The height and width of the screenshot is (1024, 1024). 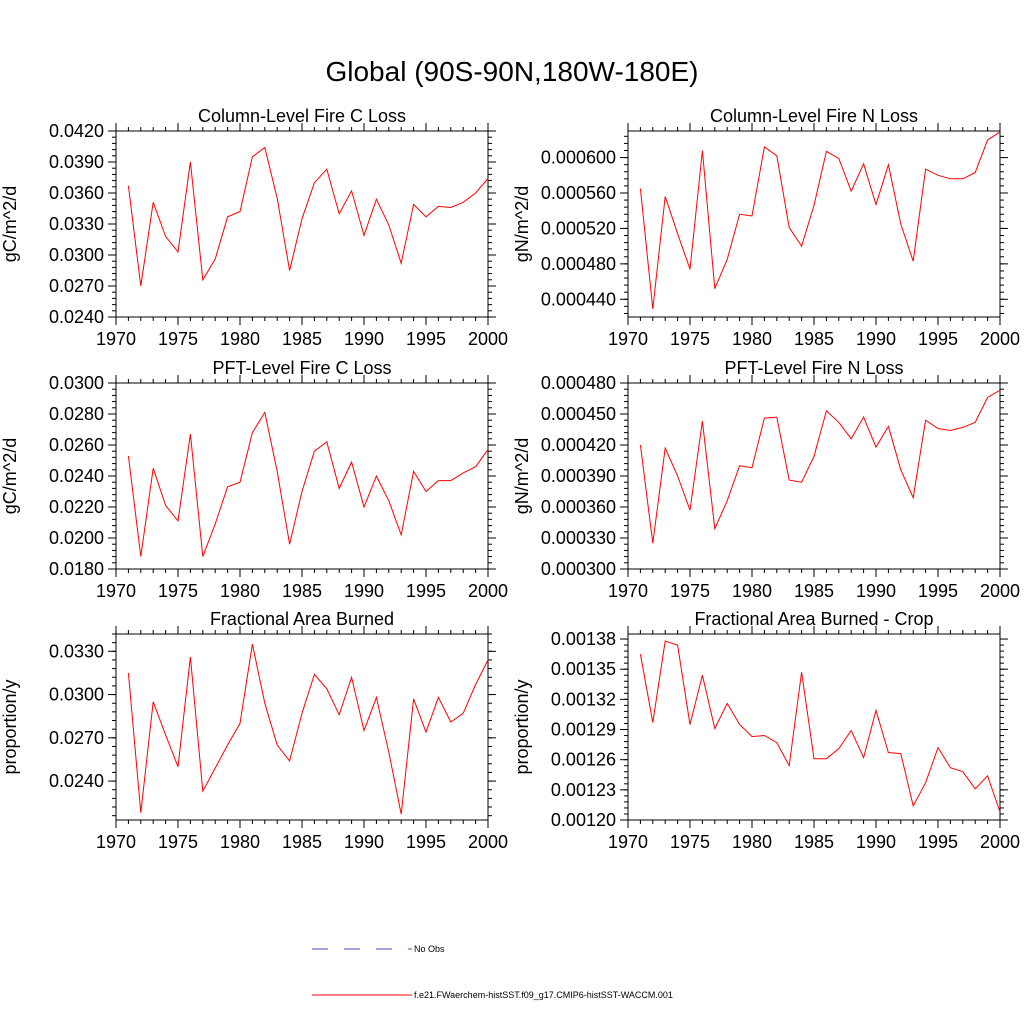 I want to click on y-tick-label: 0.000330, so click(x=578, y=538).